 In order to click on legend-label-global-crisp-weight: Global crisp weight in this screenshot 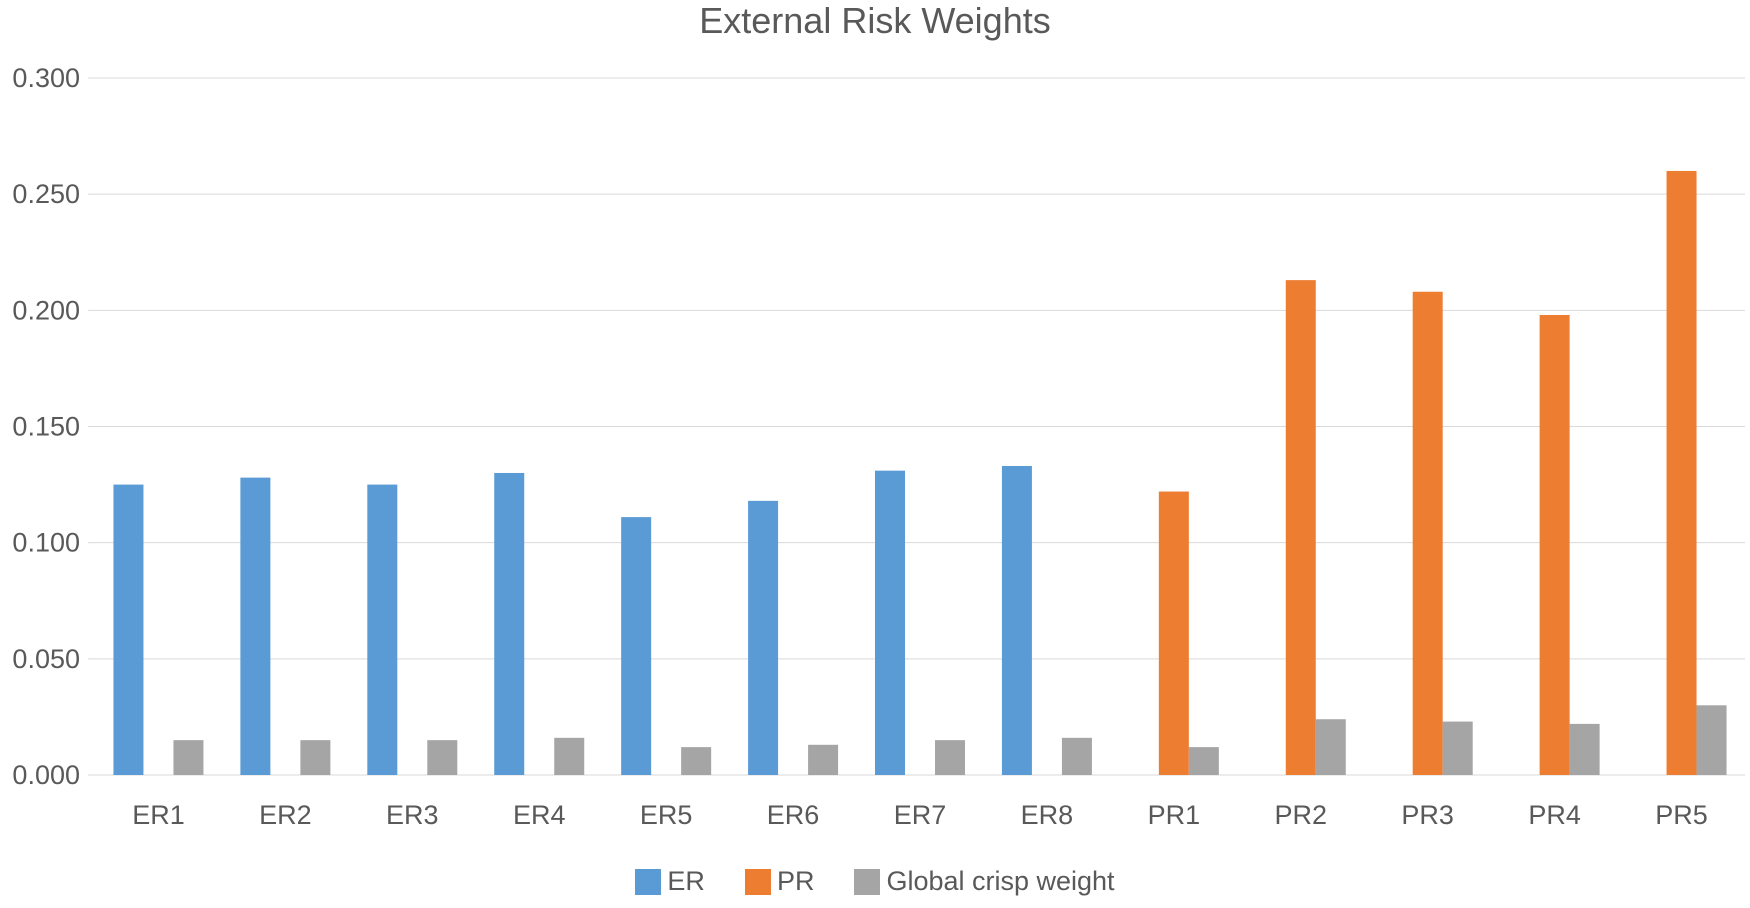, I will do `click(1000, 881)`.